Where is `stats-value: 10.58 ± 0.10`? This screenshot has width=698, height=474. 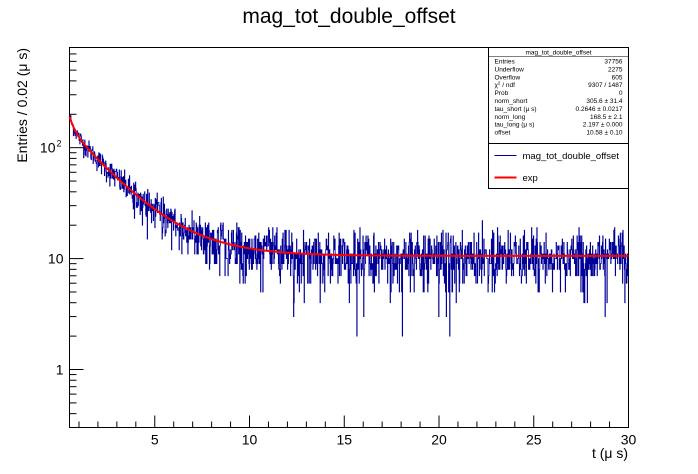
stats-value: 10.58 ± 0.10 is located at coordinates (604, 133).